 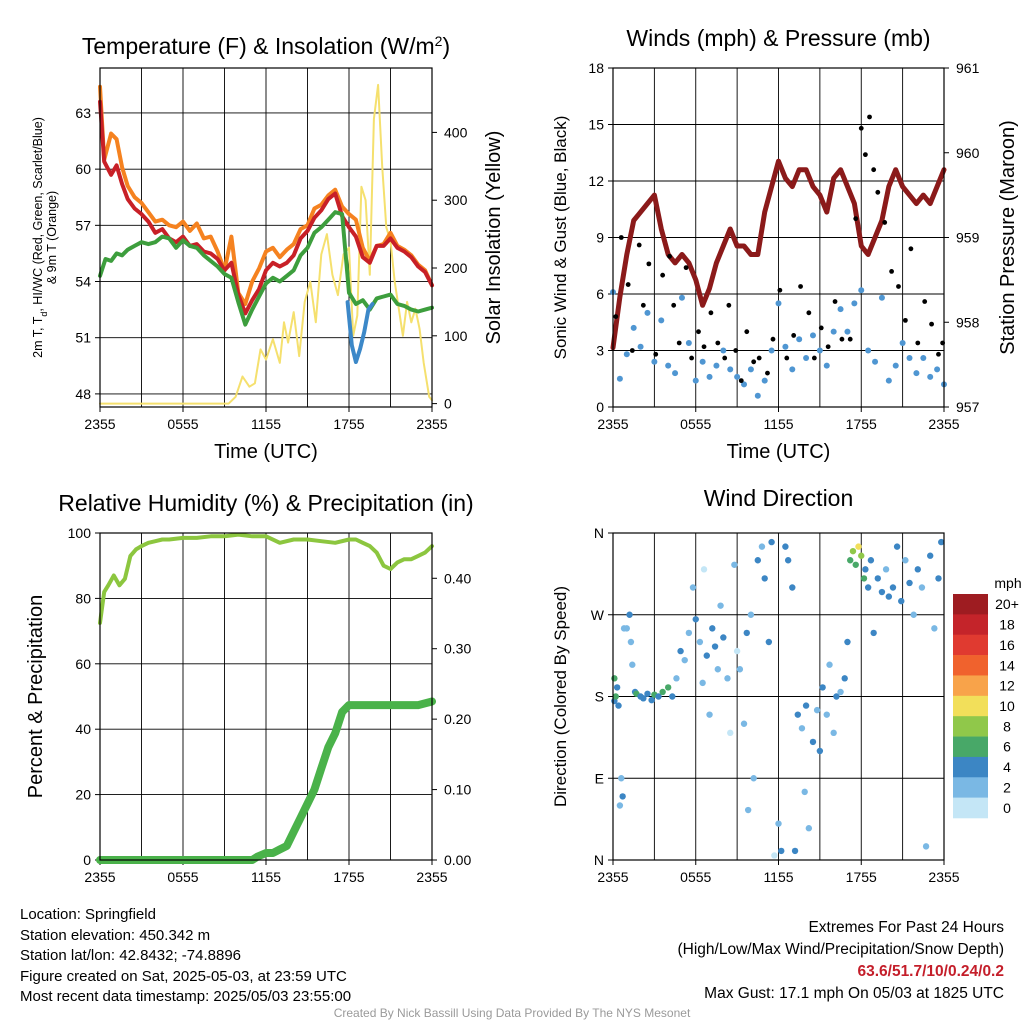 What do you see at coordinates (457, 578) in the screenshot?
I see `y2-tick-label: 0.40` at bounding box center [457, 578].